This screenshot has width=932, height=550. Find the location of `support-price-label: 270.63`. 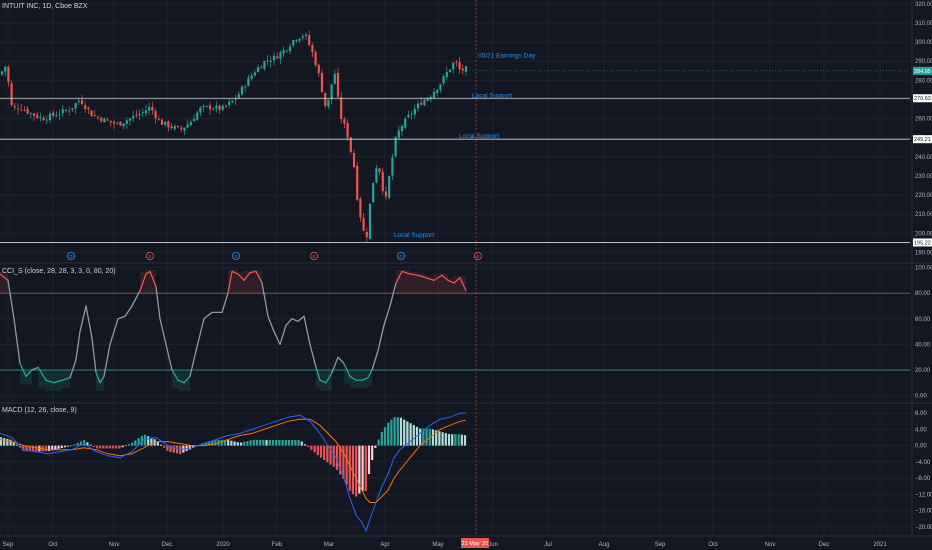

support-price-label: 270.63 is located at coordinates (922, 99).